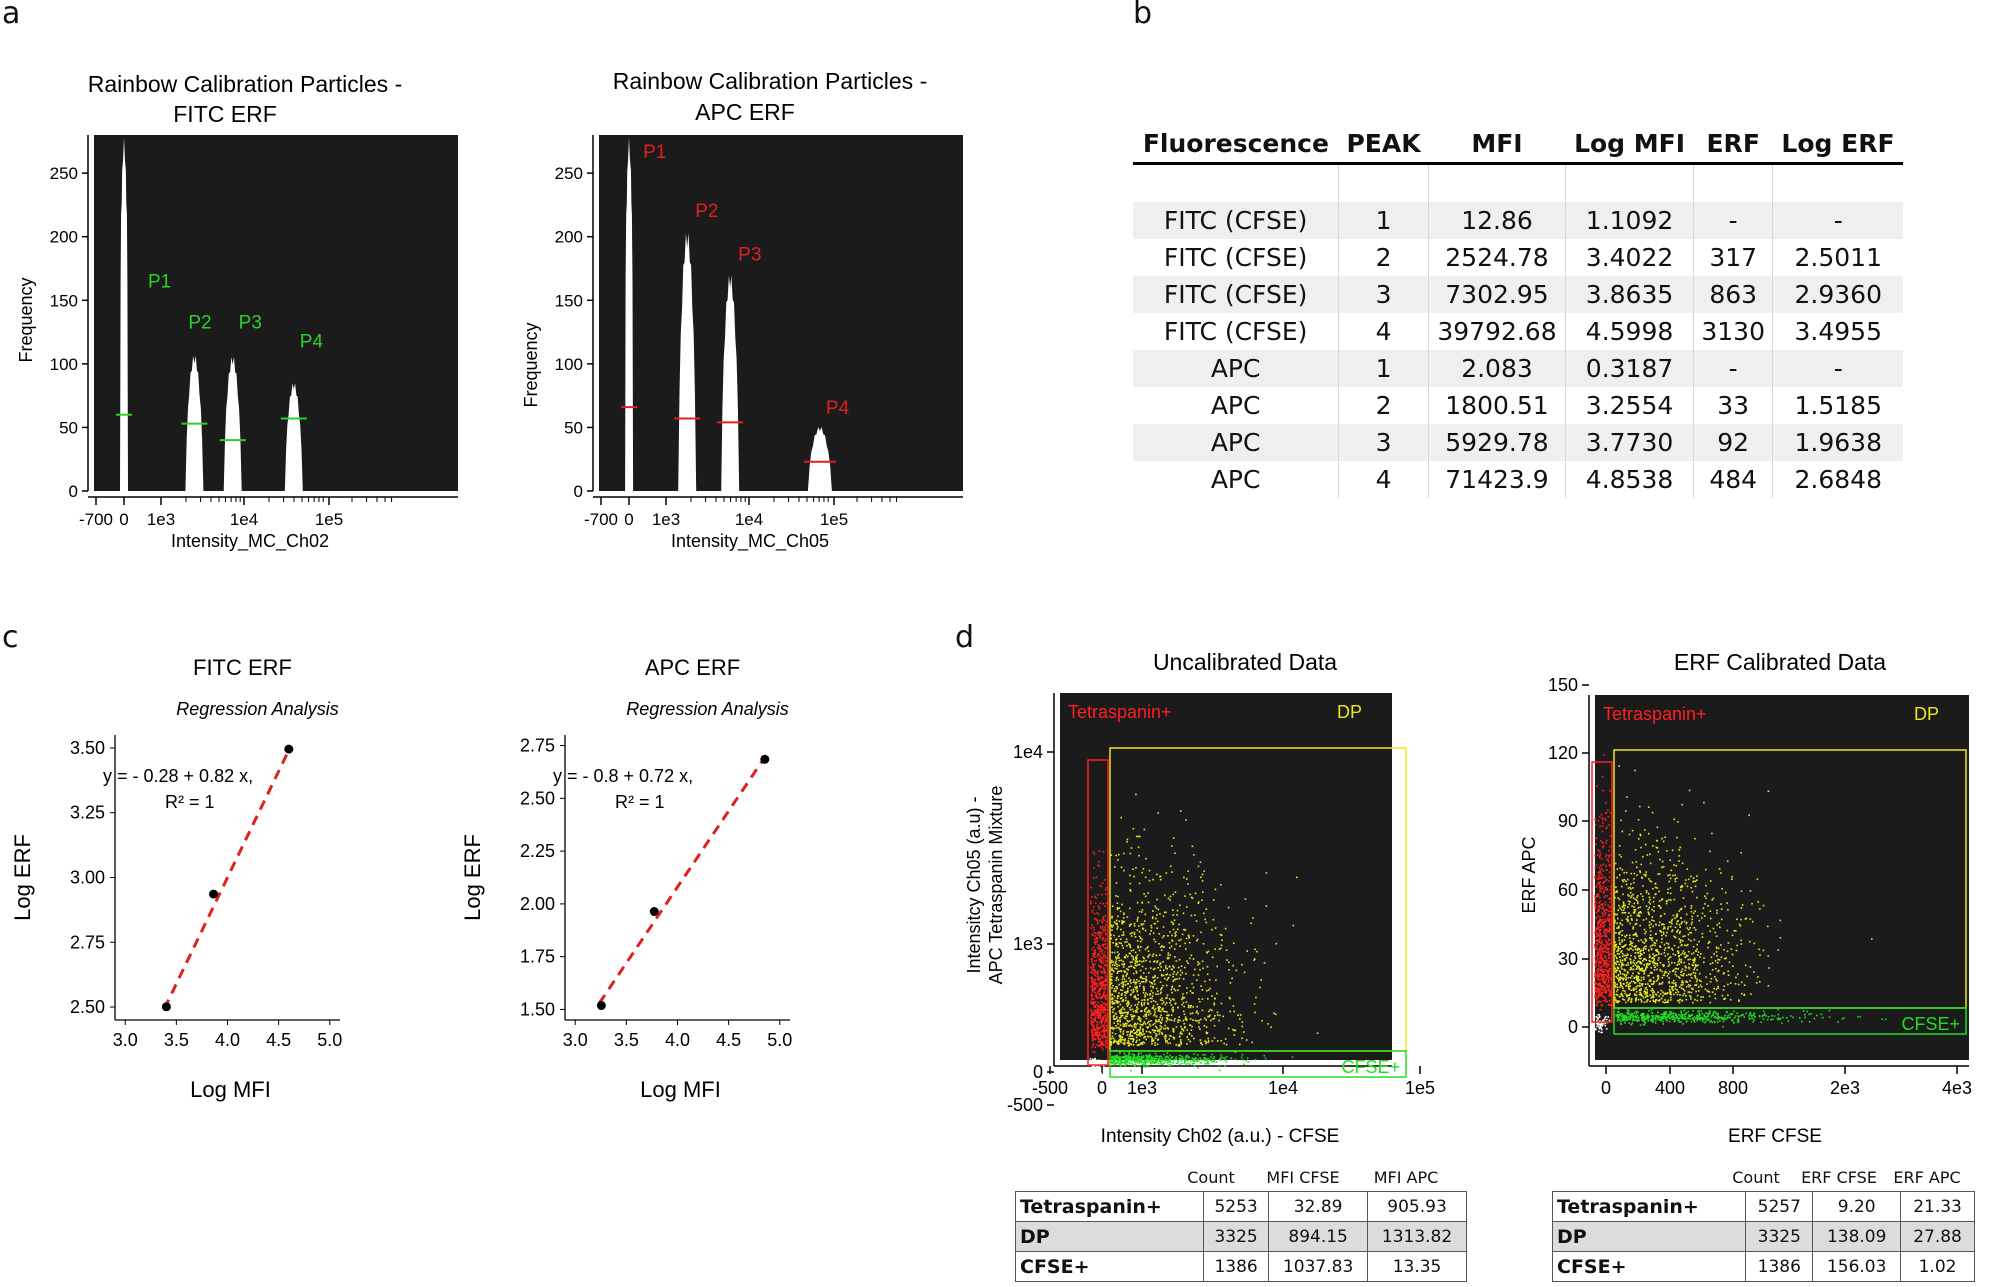  What do you see at coordinates (750, 541) in the screenshot?
I see `x-axis-label: Intensity_MC_Ch05` at bounding box center [750, 541].